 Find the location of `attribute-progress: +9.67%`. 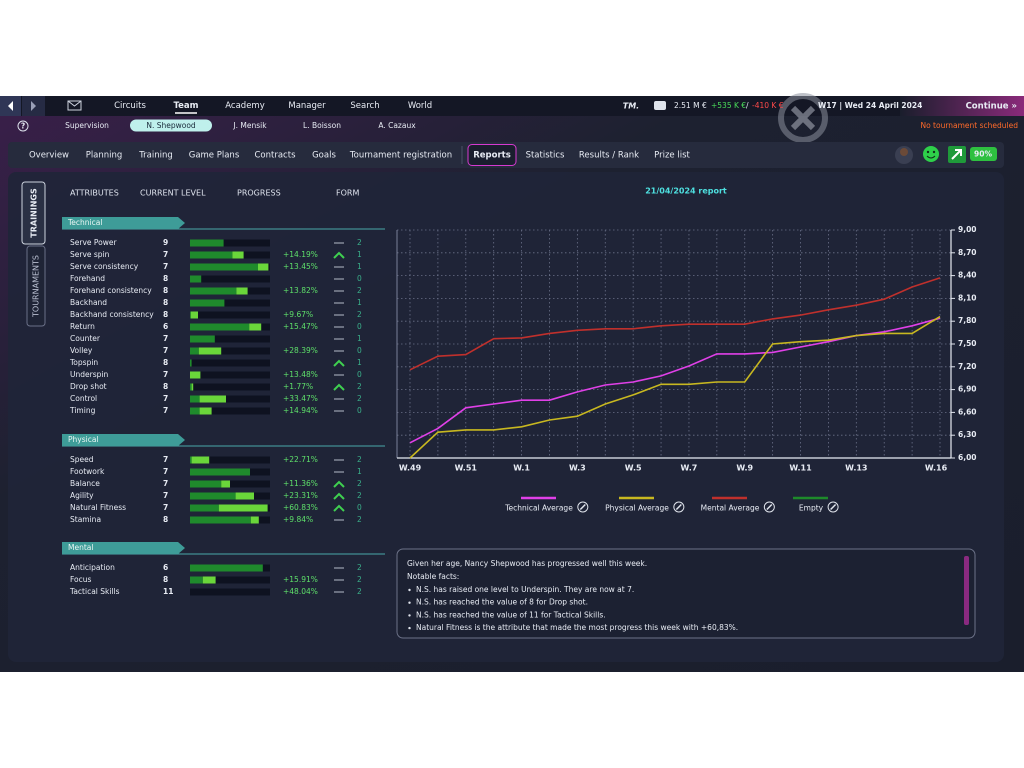

attribute-progress: +9.67% is located at coordinates (298, 314).